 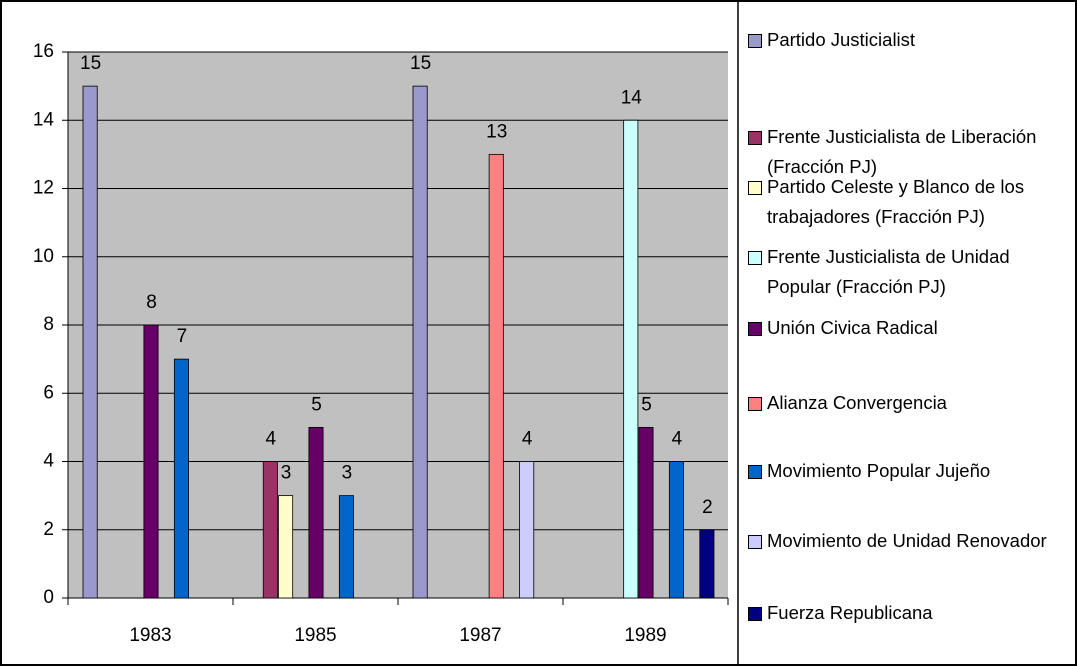 I want to click on legend-item: Unión Civica Radical, so click(x=910, y=328).